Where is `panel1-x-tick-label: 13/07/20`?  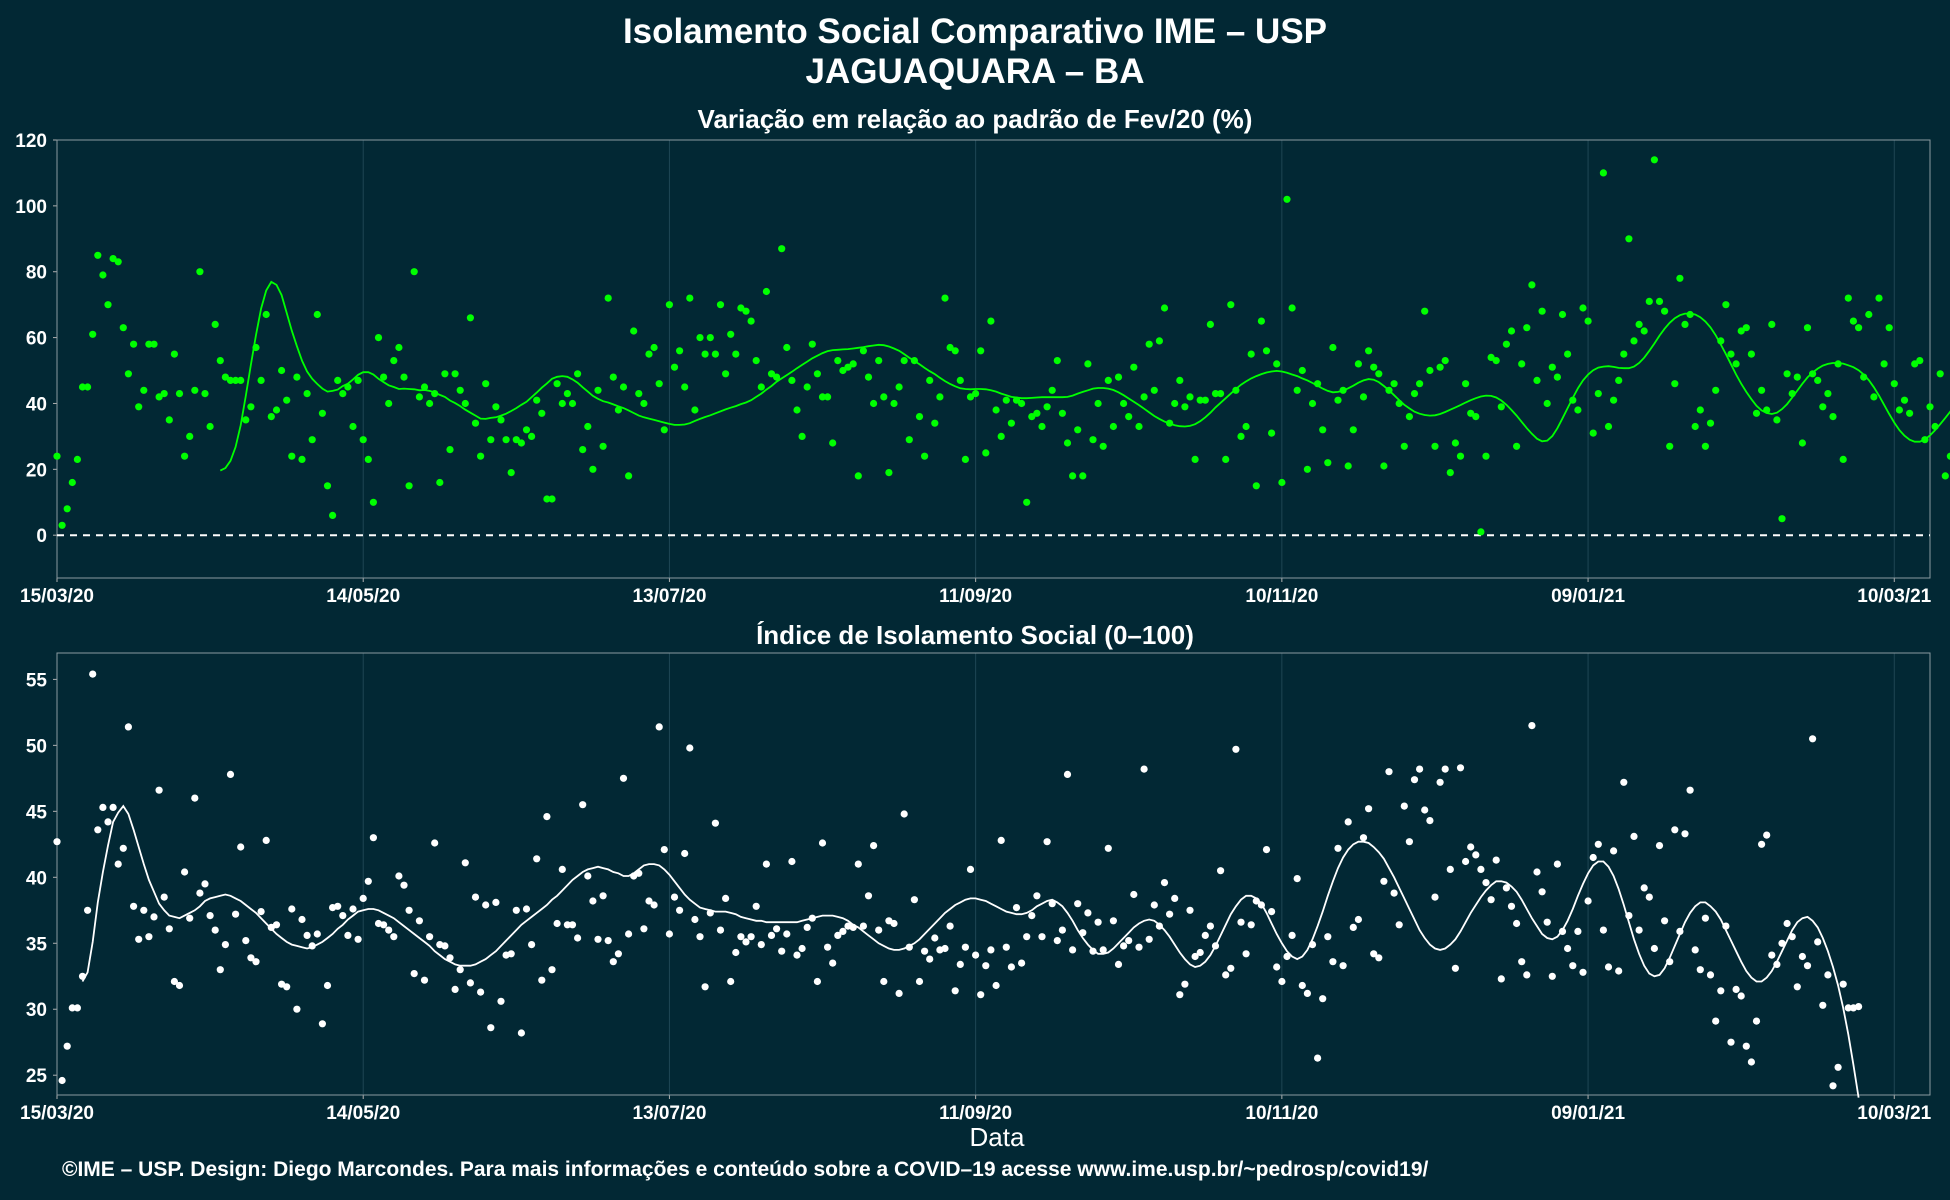
panel1-x-tick-label: 13/07/20 is located at coordinates (669, 596).